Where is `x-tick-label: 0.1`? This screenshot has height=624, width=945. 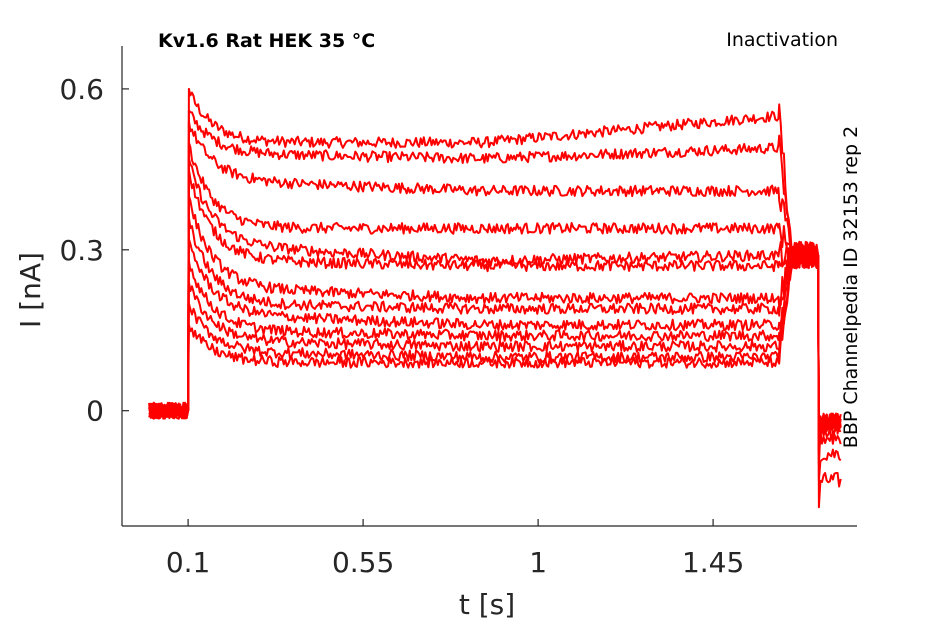 x-tick-label: 0.1 is located at coordinates (188, 562).